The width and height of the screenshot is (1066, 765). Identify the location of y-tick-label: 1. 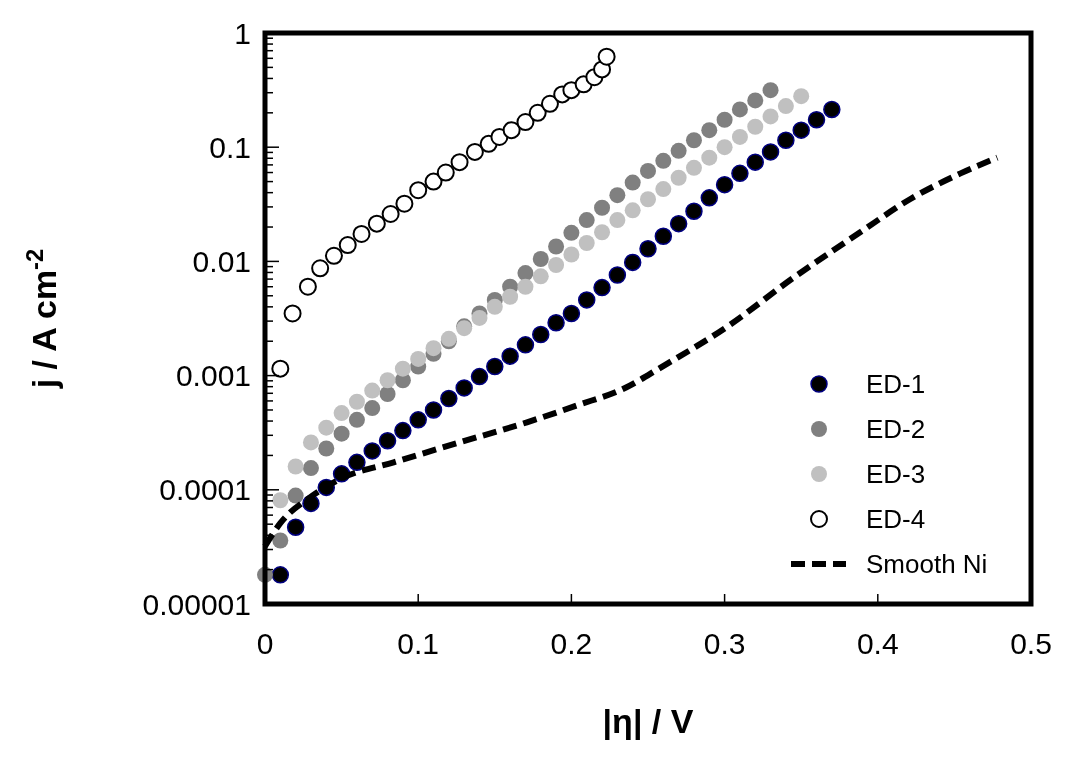
(242, 33).